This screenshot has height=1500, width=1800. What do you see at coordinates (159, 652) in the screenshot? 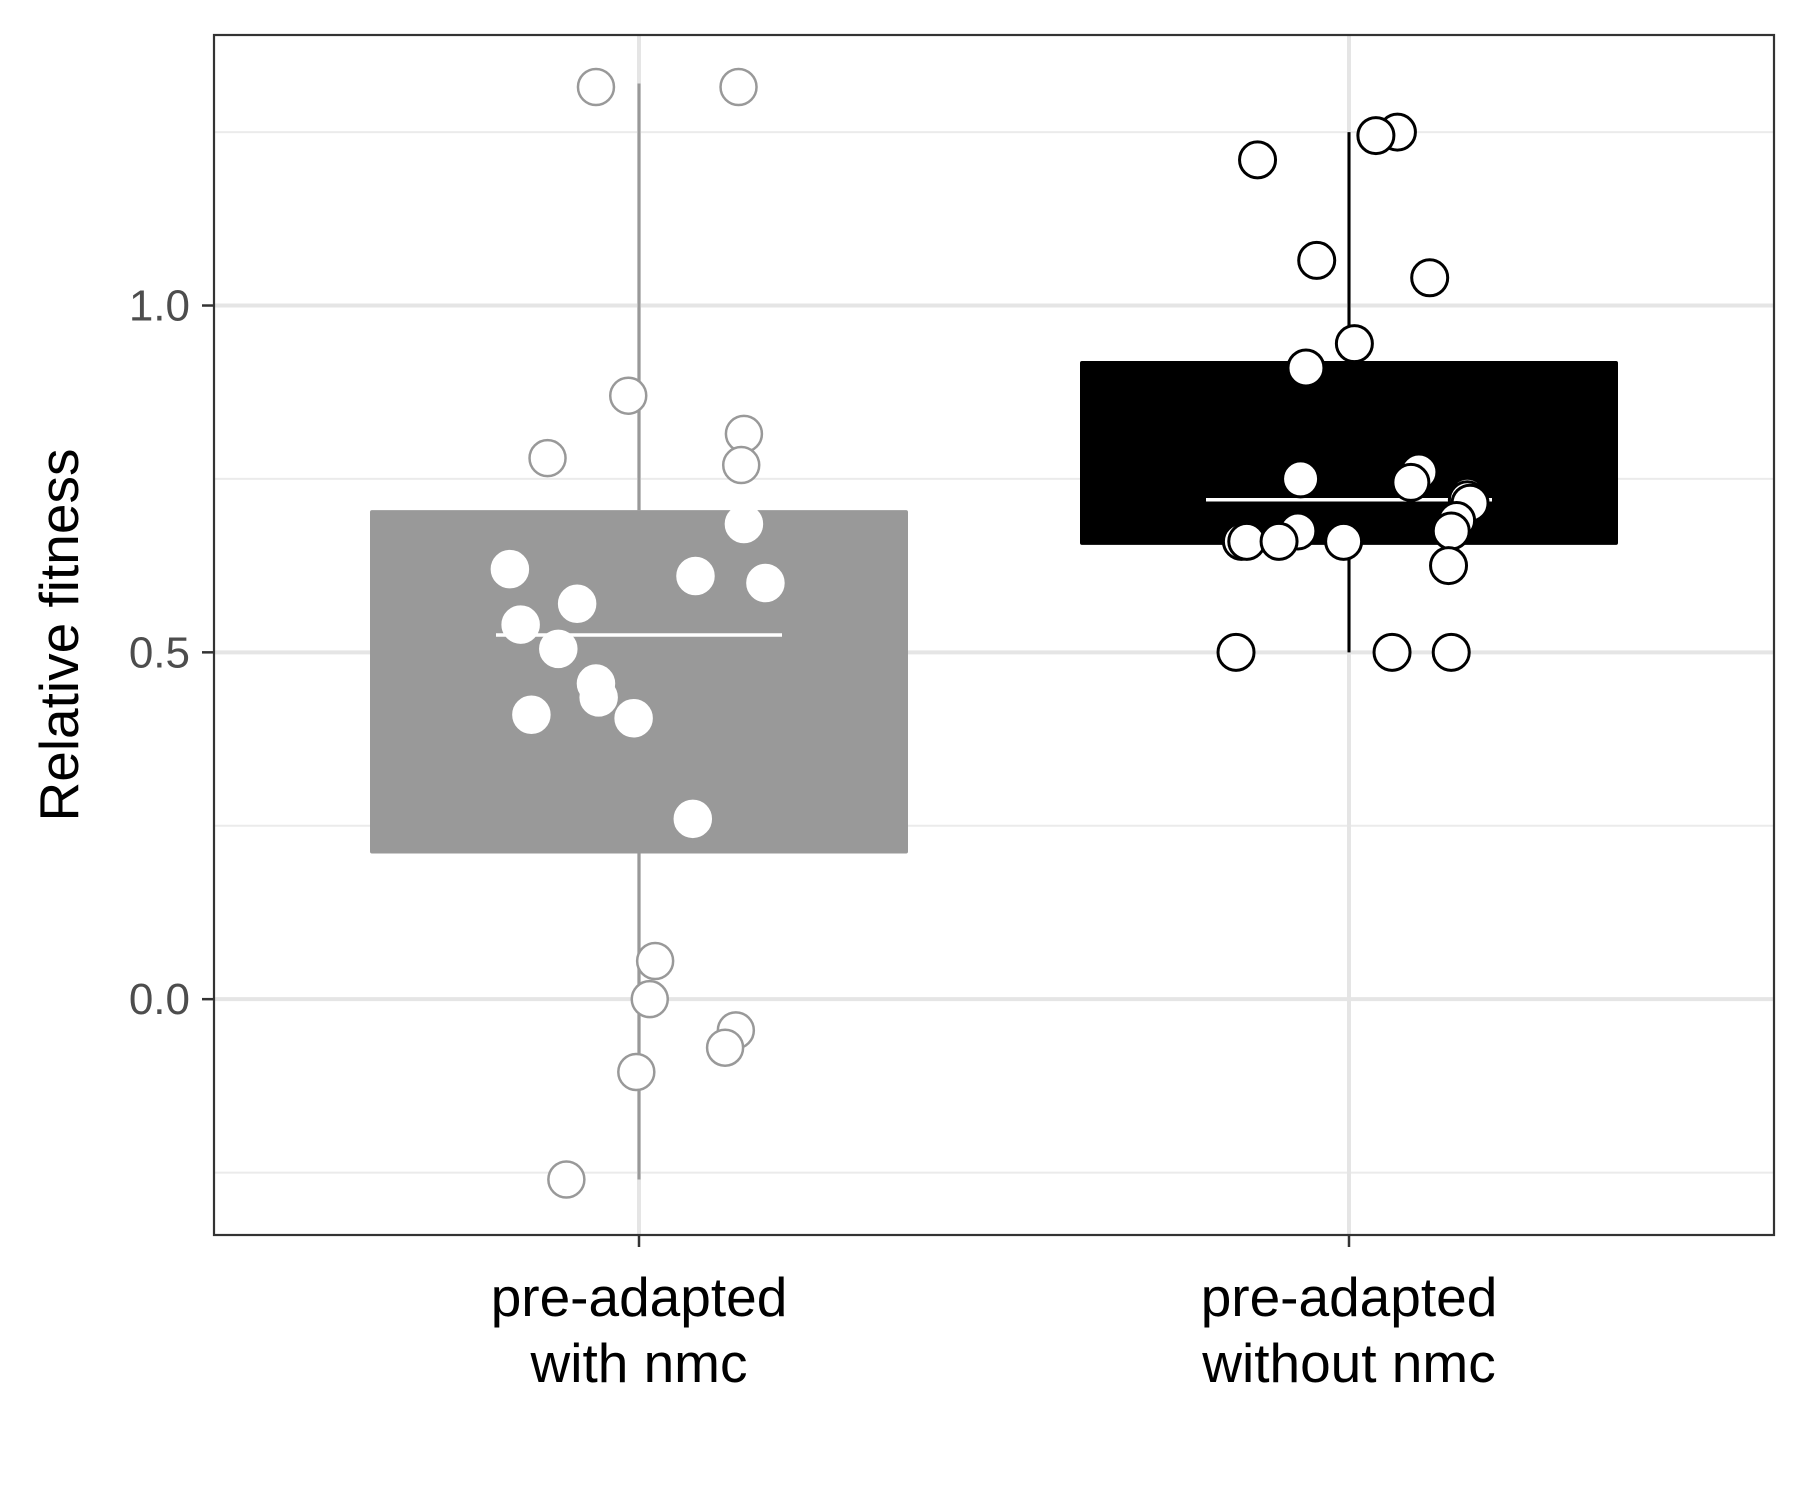
I see `y-tick-label: 0.5` at bounding box center [159, 652].